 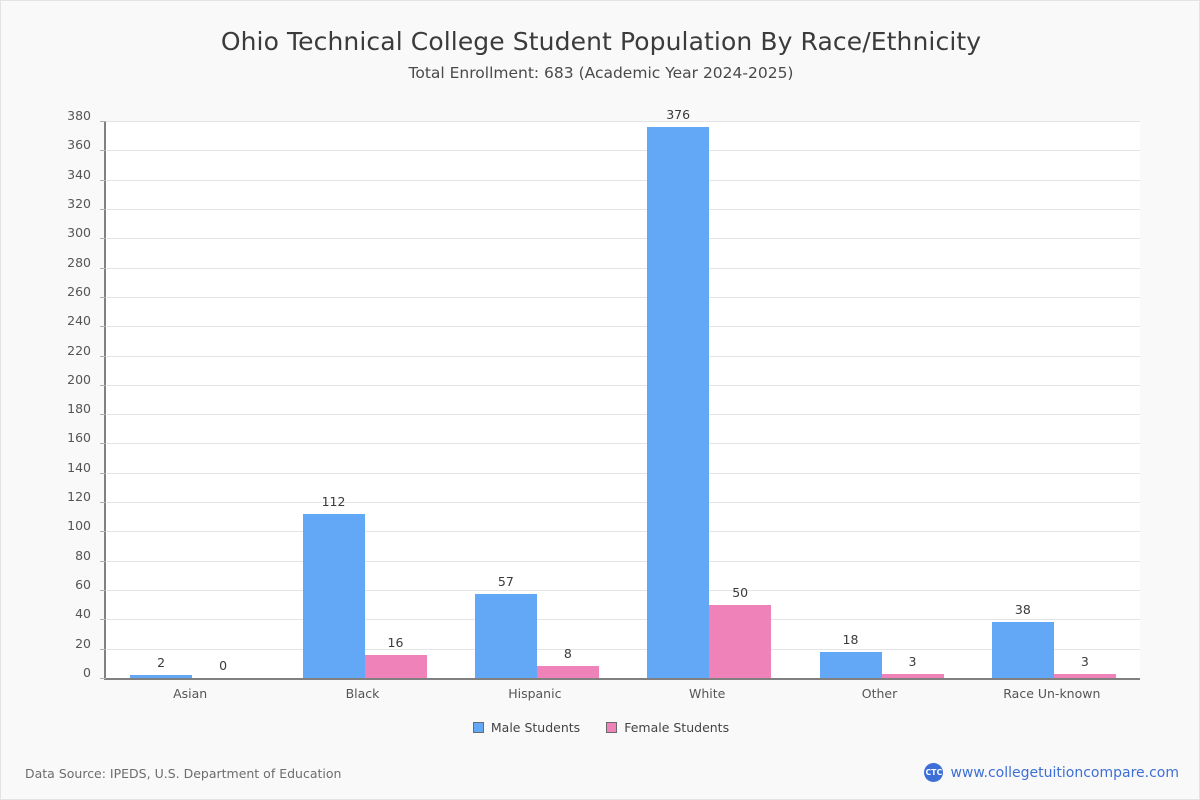 I want to click on chart-legend: Male Students Female Students, so click(x=600, y=727).